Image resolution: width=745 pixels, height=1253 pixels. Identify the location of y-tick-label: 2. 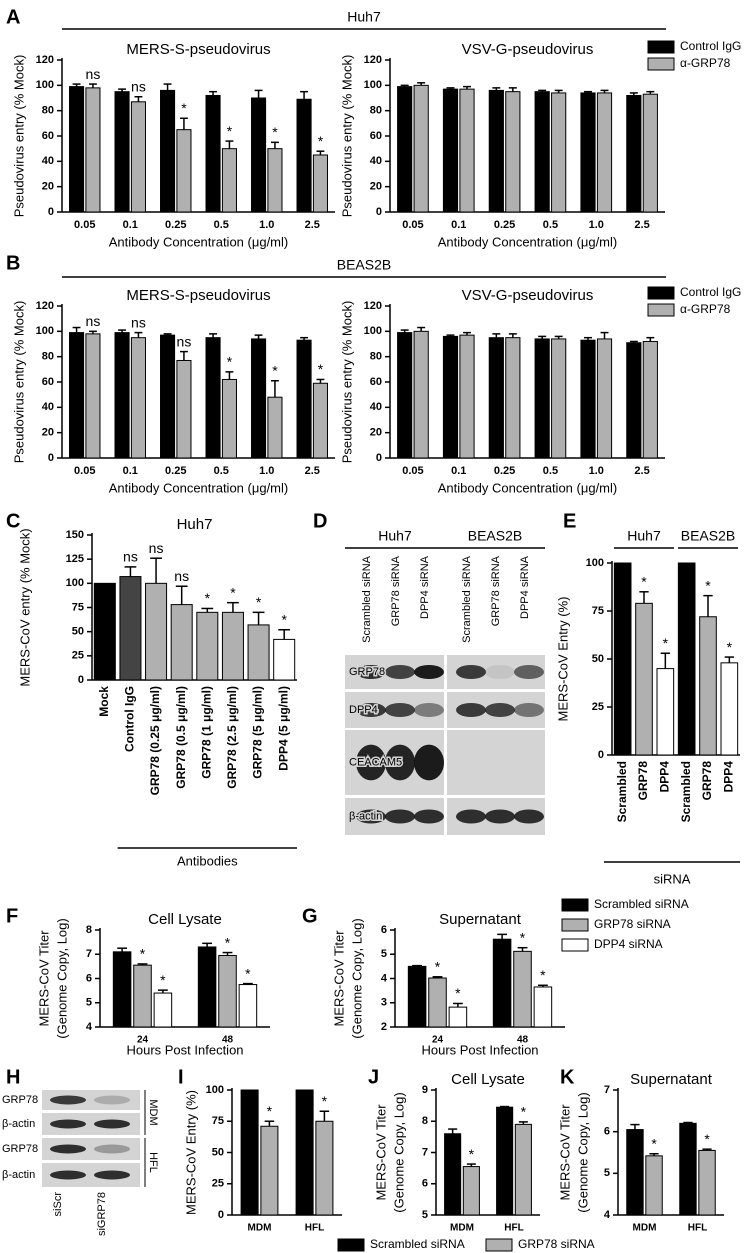
(384, 1027).